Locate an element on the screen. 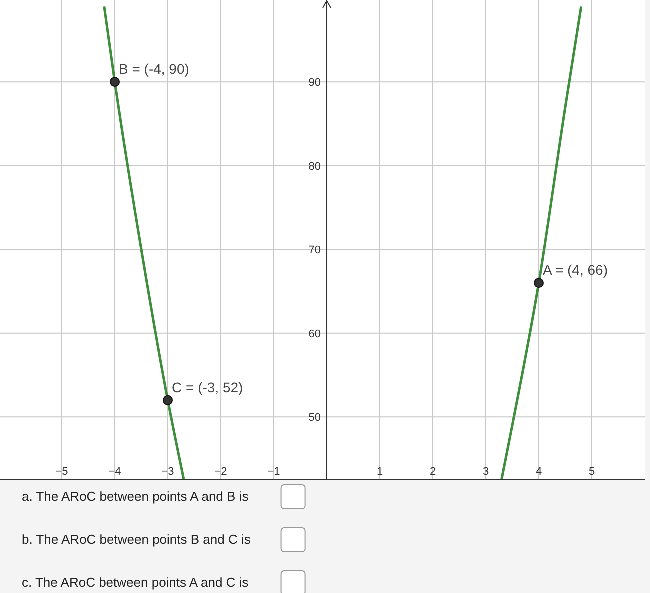  y-tick-label: 60 is located at coordinates (315, 334).